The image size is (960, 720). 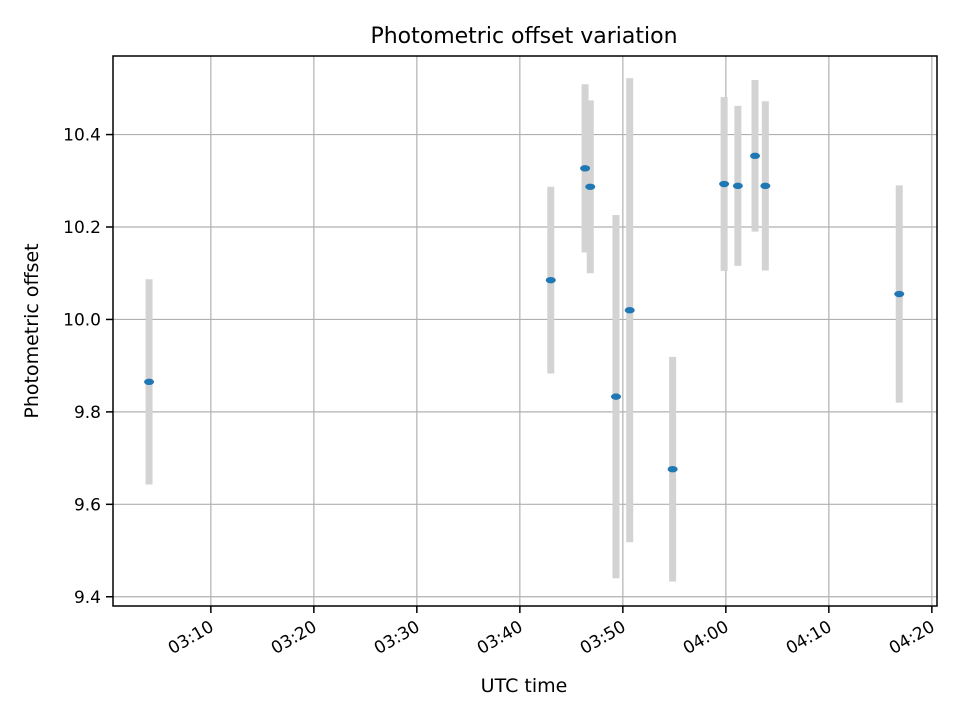 What do you see at coordinates (524, 686) in the screenshot?
I see `x-axis-label: UTC time` at bounding box center [524, 686].